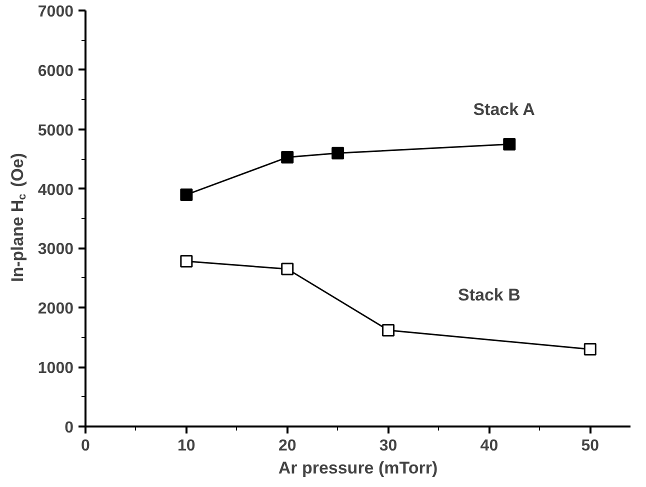  What do you see at coordinates (358, 468) in the screenshot?
I see `x-axis-title: Ar pressure (mTorr)` at bounding box center [358, 468].